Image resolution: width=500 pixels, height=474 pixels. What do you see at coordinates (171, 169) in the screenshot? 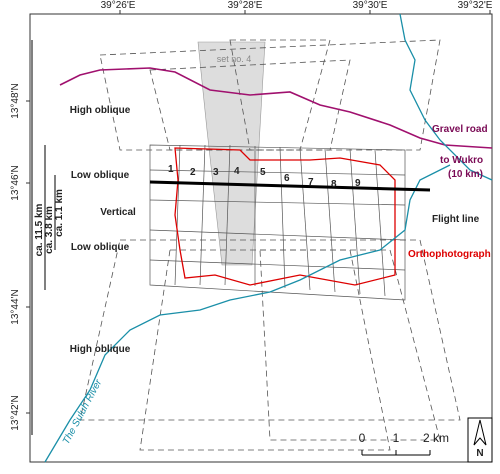
I see `photo-number: 1` at bounding box center [171, 169].